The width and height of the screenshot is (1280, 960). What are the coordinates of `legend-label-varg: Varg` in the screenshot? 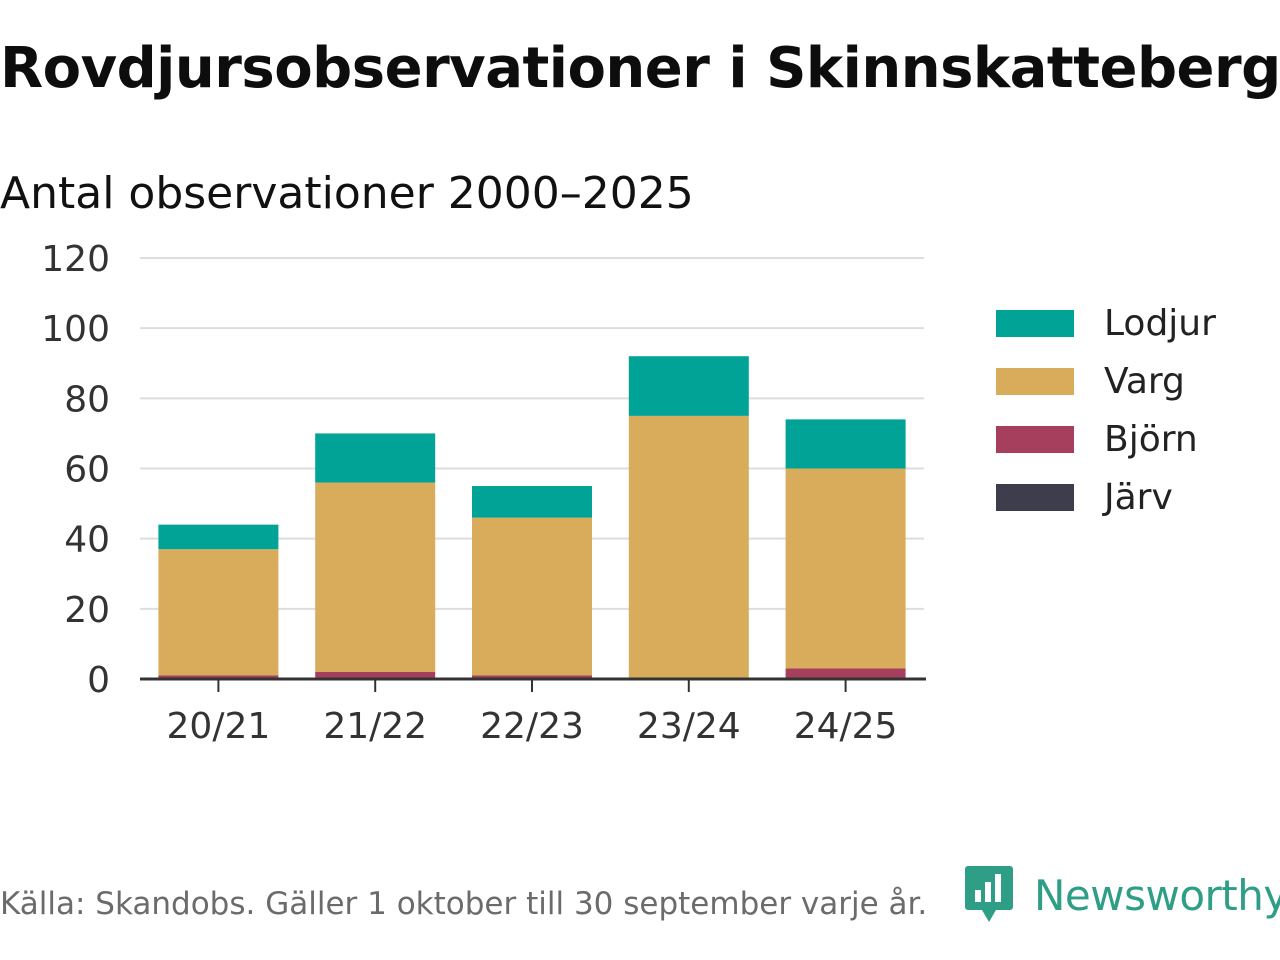 It's located at (1144, 381).